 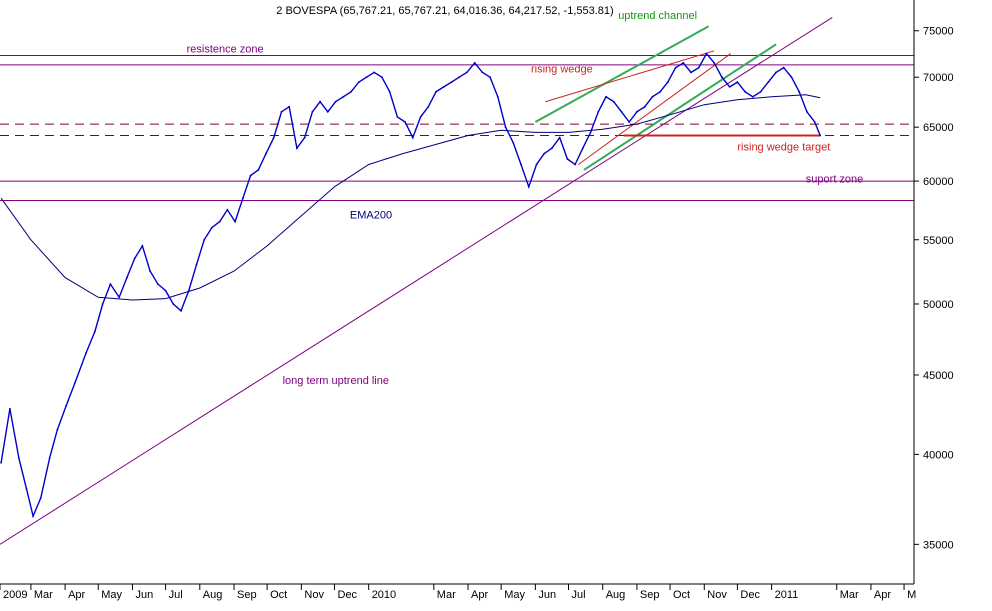 What do you see at coordinates (371, 216) in the screenshot?
I see `annotation-label: EMA200` at bounding box center [371, 216].